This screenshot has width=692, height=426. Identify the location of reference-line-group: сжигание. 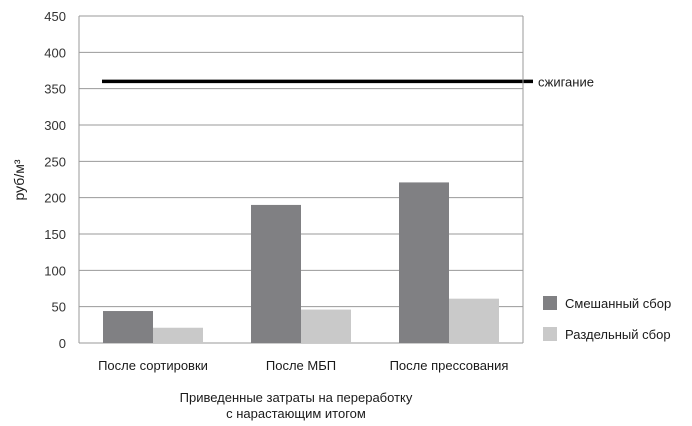
(348, 81).